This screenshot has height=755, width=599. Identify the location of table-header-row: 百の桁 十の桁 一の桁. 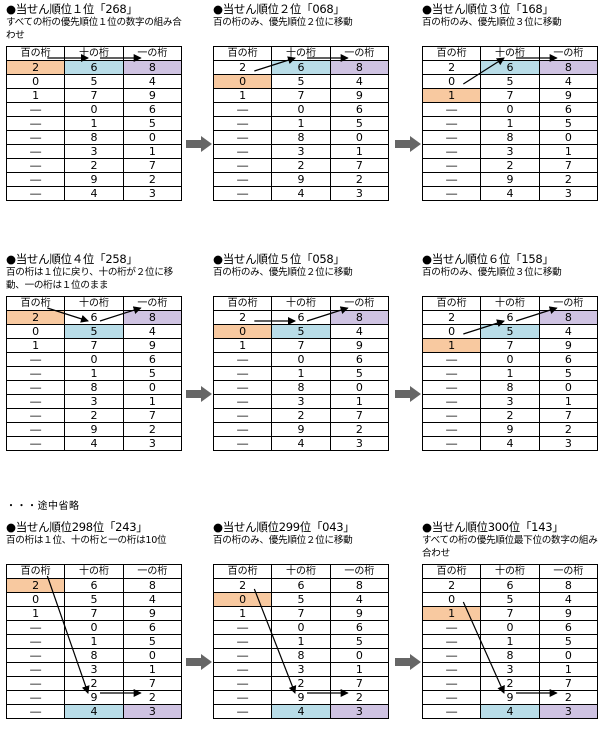
(510, 53).